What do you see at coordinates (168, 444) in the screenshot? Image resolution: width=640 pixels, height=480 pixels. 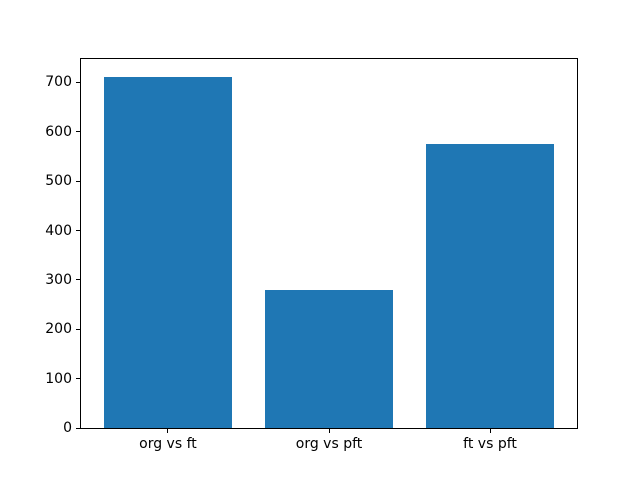 I see `x-axis-category-label: org vs ft` at bounding box center [168, 444].